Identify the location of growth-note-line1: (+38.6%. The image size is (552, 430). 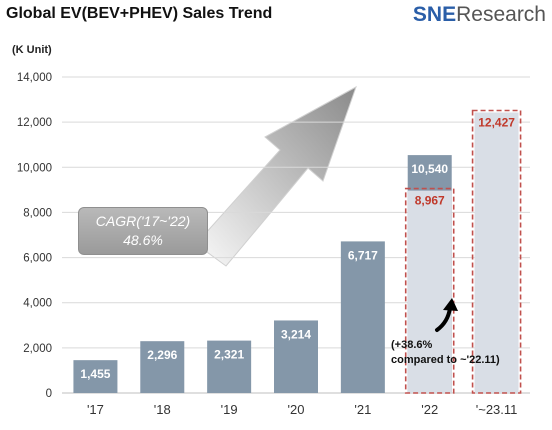
(412, 345).